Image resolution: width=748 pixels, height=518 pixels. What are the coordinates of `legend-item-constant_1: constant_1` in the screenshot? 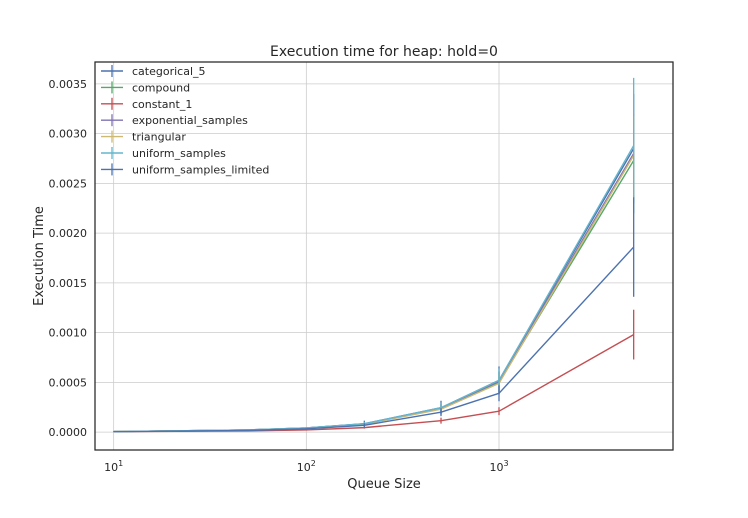 It's located at (146, 104).